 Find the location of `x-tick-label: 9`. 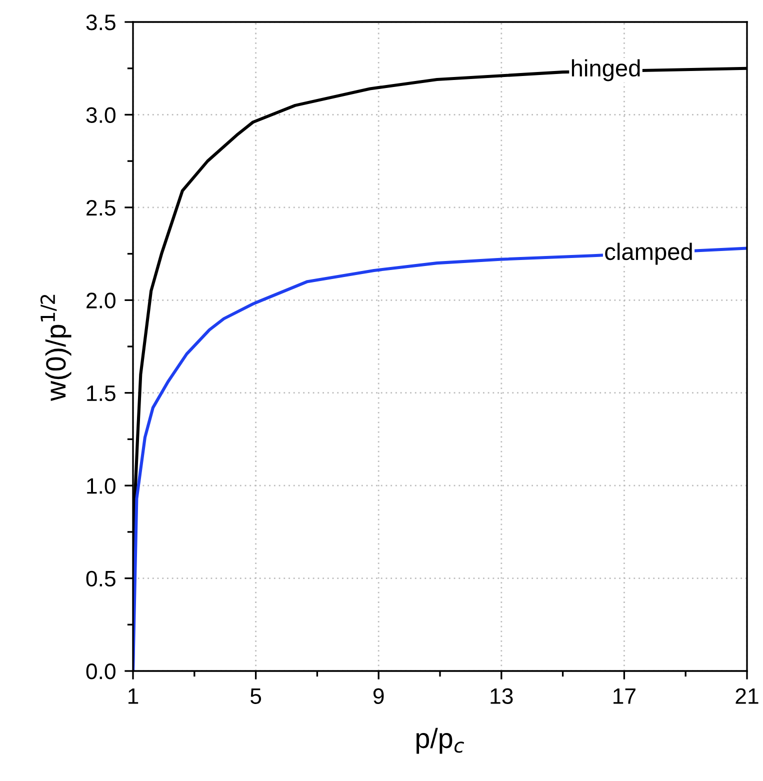

x-tick-label: 9 is located at coordinates (378, 696).